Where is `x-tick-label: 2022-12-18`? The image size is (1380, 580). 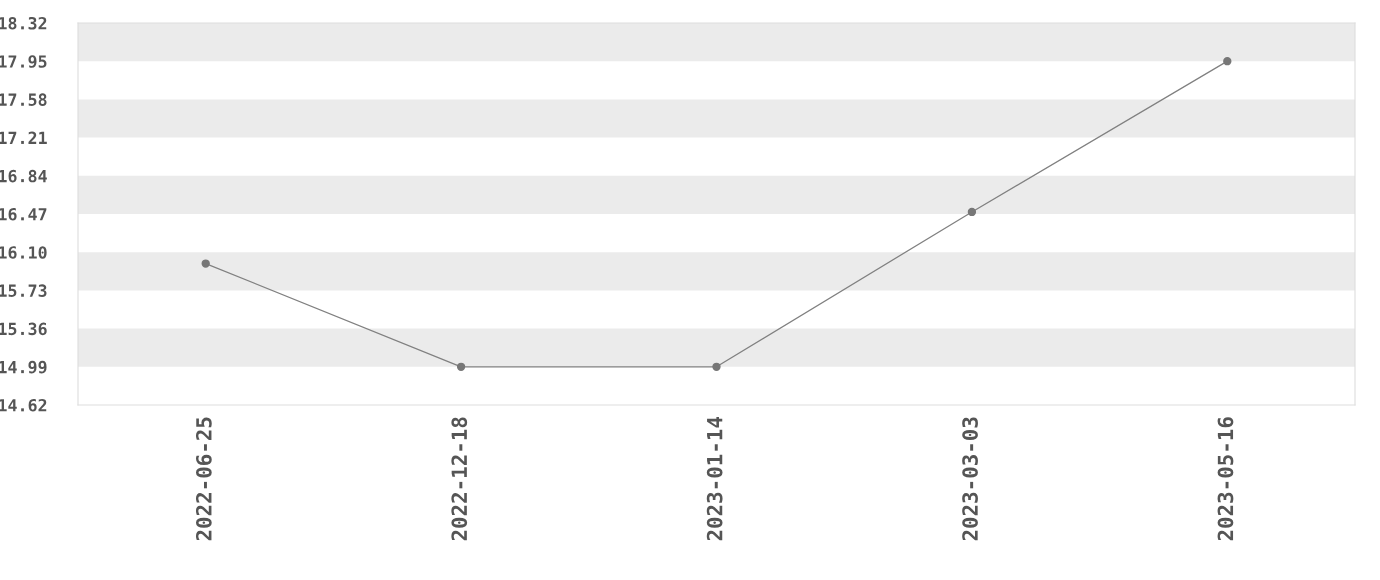 x-tick-label: 2022-12-18 is located at coordinates (459, 479).